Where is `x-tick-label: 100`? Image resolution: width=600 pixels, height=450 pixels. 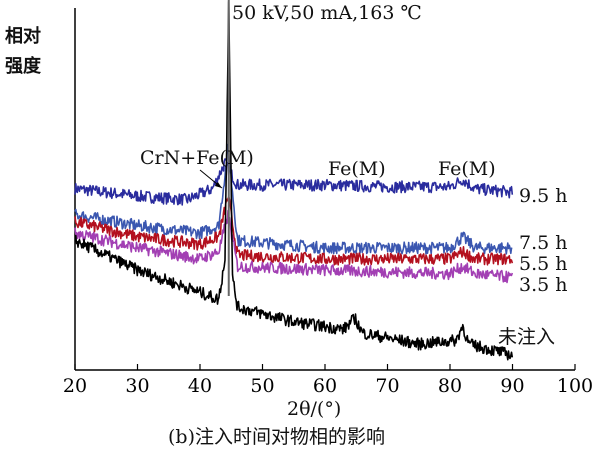 x-tick-label: 100 is located at coordinates (575, 386).